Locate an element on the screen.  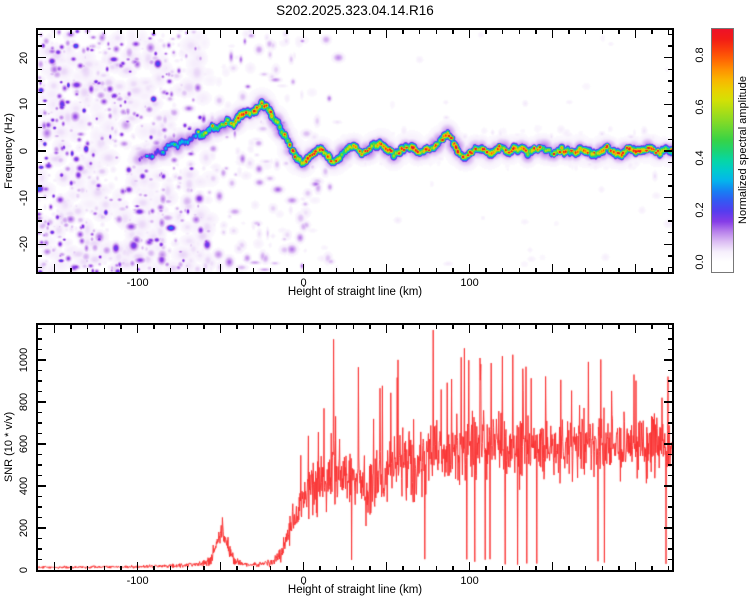
y-tick-label: 0 is located at coordinates (24, 151).